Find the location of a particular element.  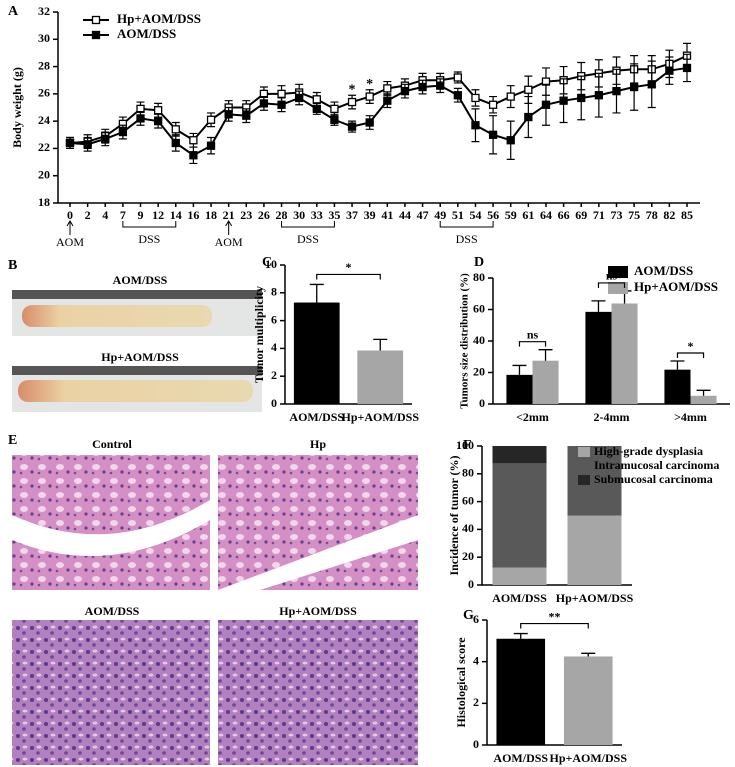

y-tick-label: 18 is located at coordinates (44, 202).